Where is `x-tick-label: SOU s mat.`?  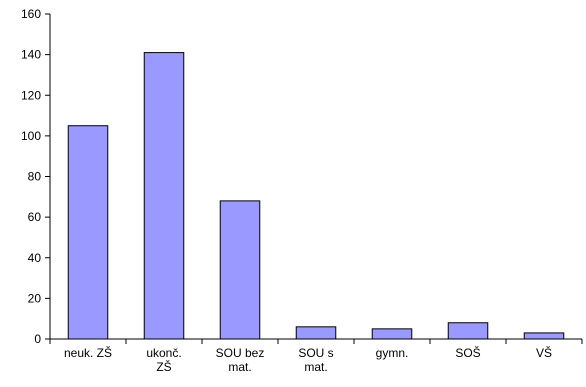 x-tick-label: SOU s mat. is located at coordinates (315, 360).